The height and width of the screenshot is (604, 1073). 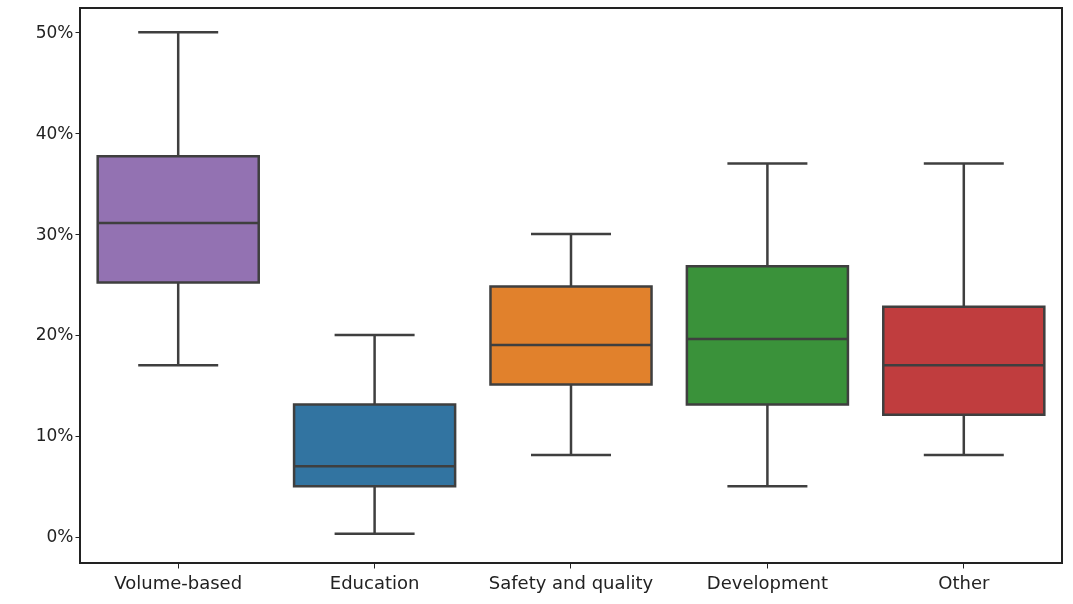 What do you see at coordinates (571, 582) in the screenshot?
I see `x-tick-label: Safety and quality` at bounding box center [571, 582].